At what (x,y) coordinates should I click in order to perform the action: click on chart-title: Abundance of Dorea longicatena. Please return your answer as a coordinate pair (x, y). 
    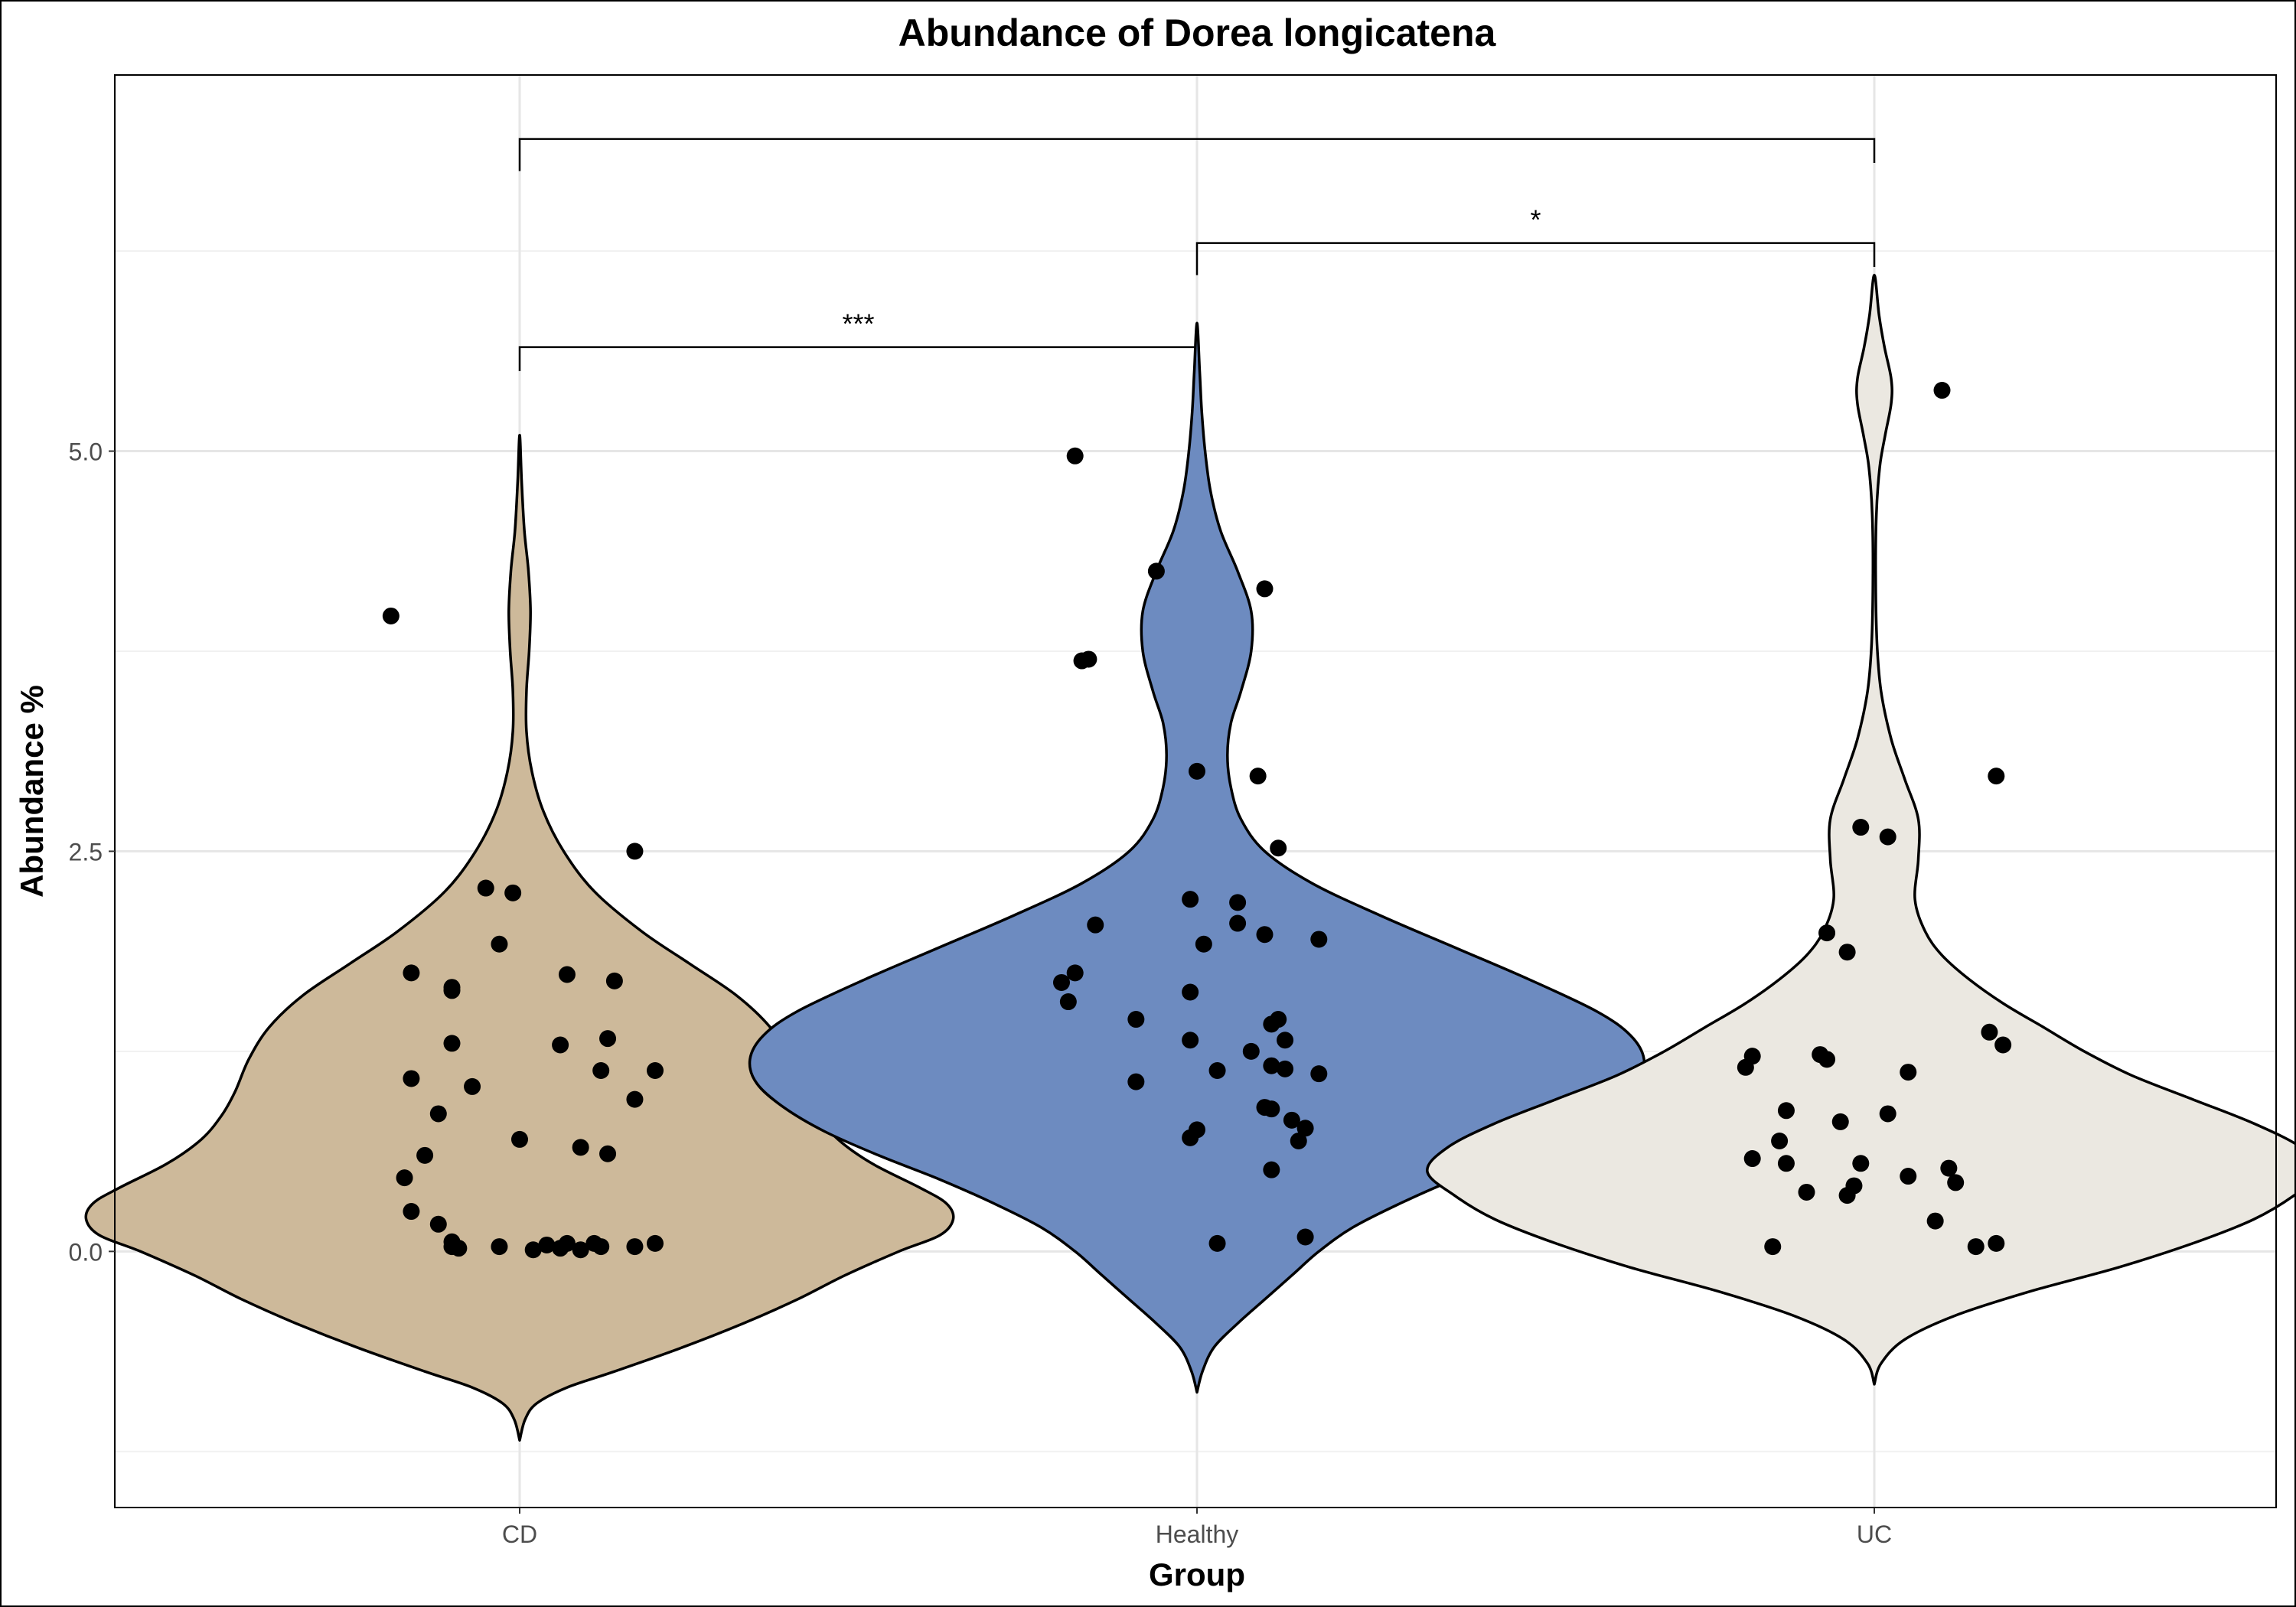
    Looking at the image, I should click on (1198, 32).